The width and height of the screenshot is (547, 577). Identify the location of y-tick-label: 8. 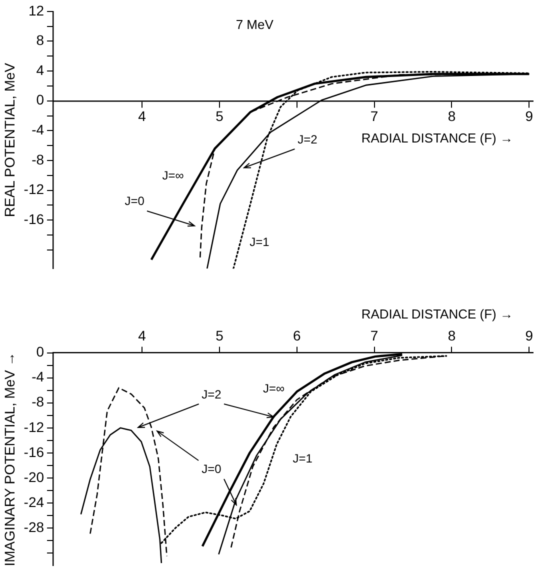
(40, 40).